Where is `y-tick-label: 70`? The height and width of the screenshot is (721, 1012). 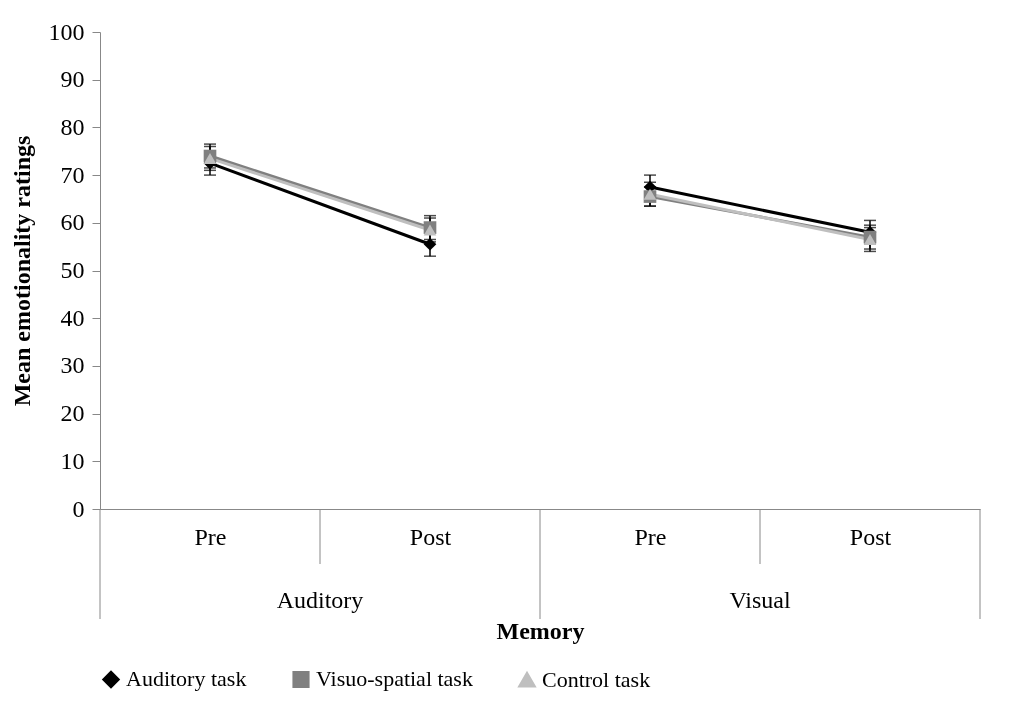 y-tick-label: 70 is located at coordinates (72, 174).